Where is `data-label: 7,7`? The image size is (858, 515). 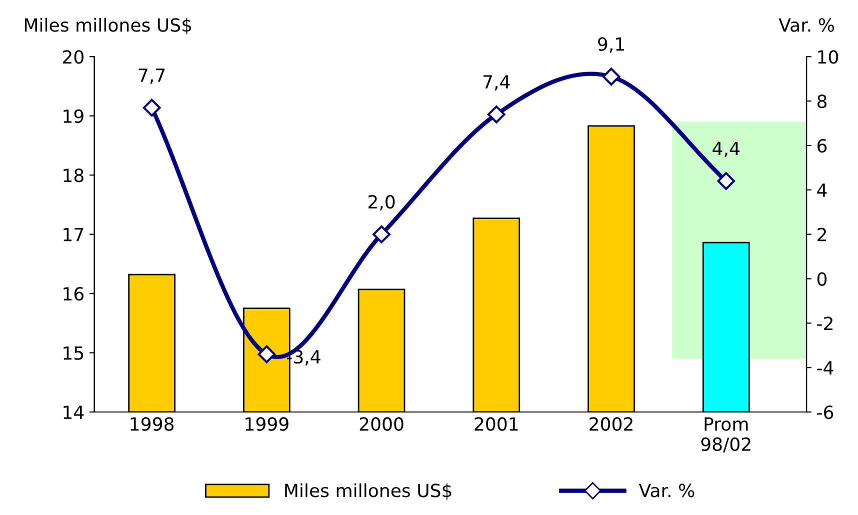
data-label: 7,7 is located at coordinates (151, 76).